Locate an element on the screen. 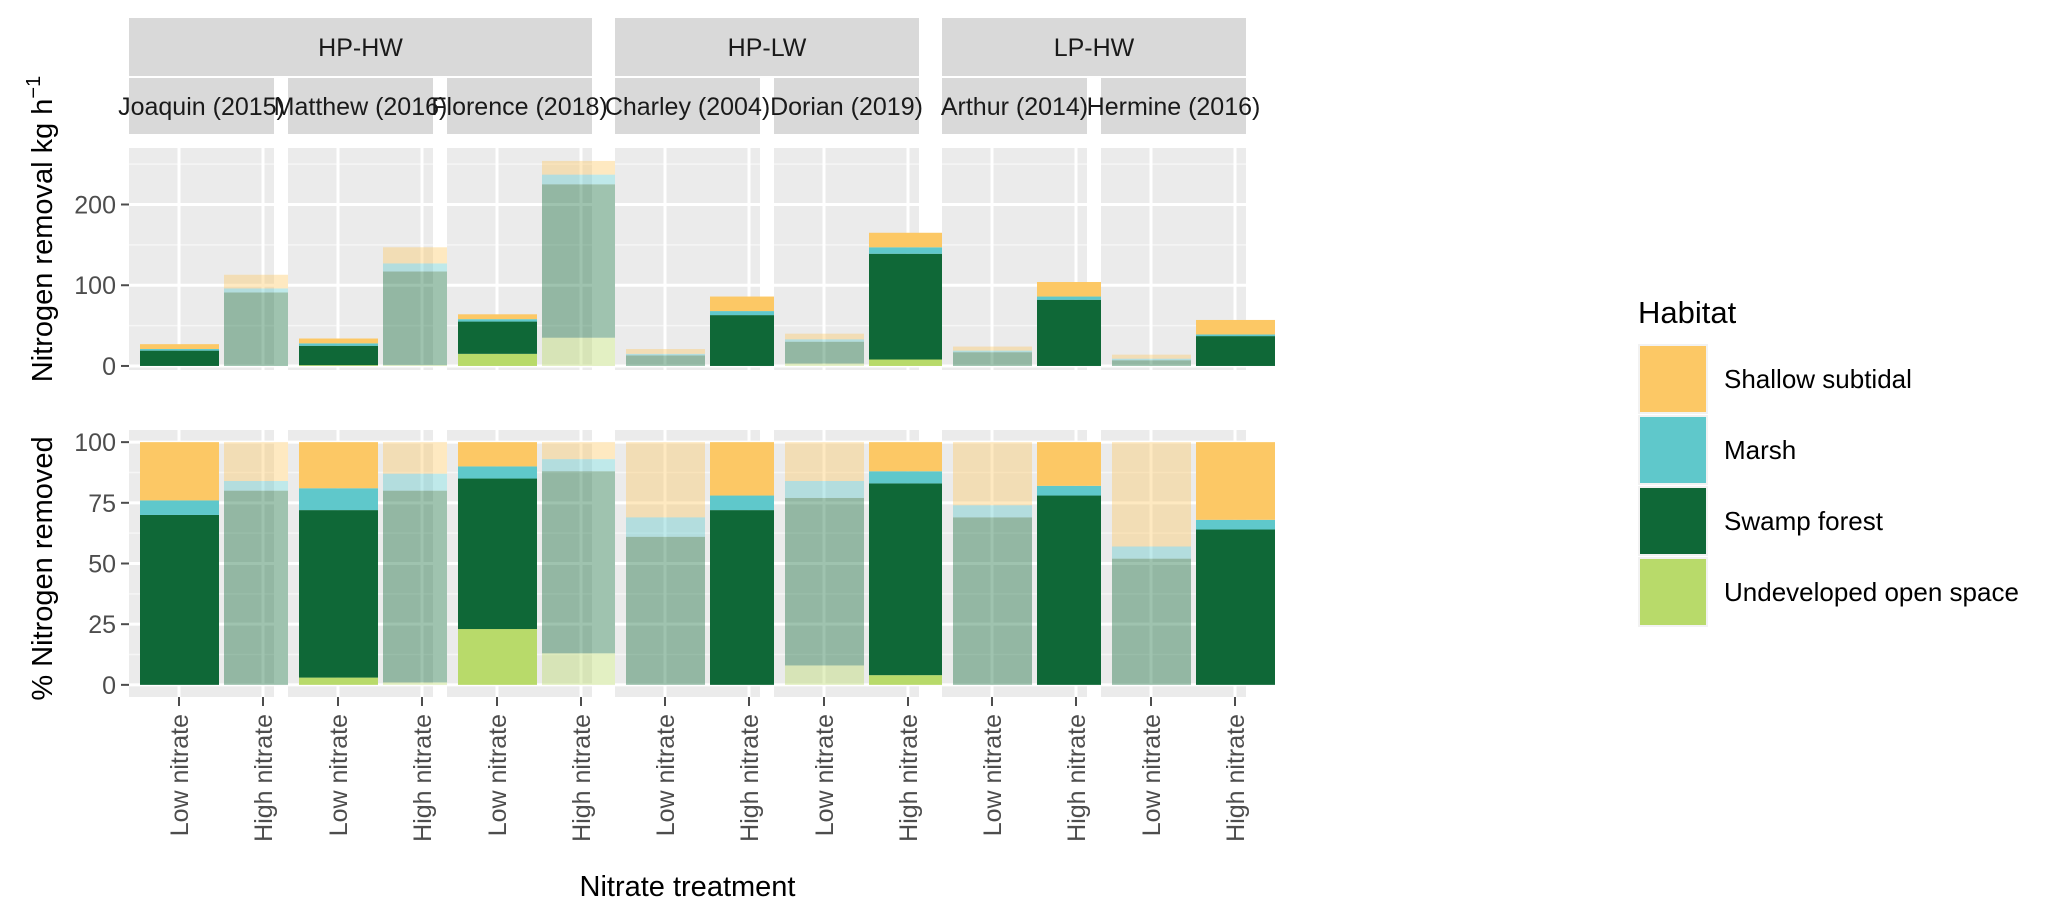 This screenshot has width=2067, height=915. y-tick-label: 50 is located at coordinates (102, 565).